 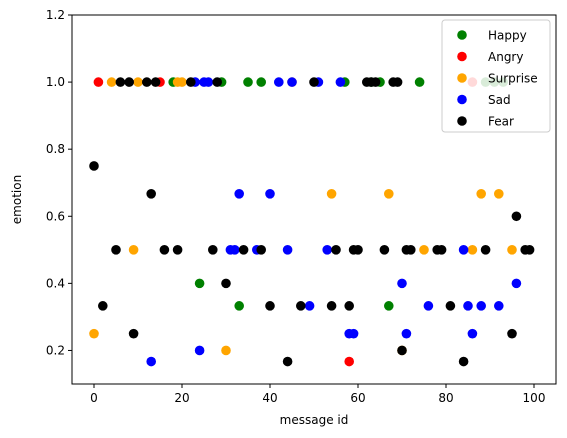 What do you see at coordinates (55, 216) in the screenshot?
I see `y-tick-label: 0.6` at bounding box center [55, 216].